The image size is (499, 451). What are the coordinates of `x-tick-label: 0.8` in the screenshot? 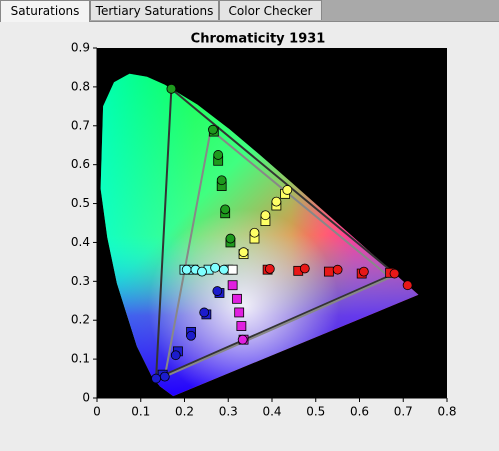 It's located at (446, 412).